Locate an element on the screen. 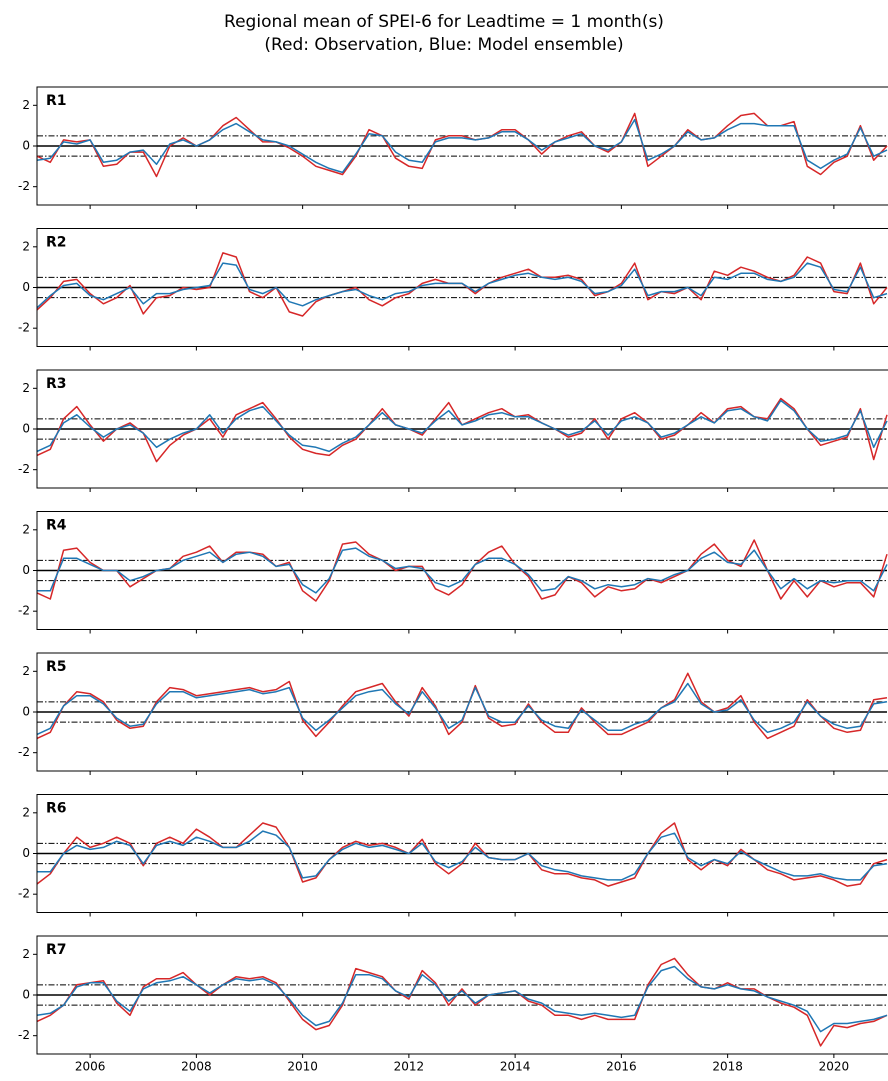  panel: -2 0 2 R6 is located at coordinates (453, 855).